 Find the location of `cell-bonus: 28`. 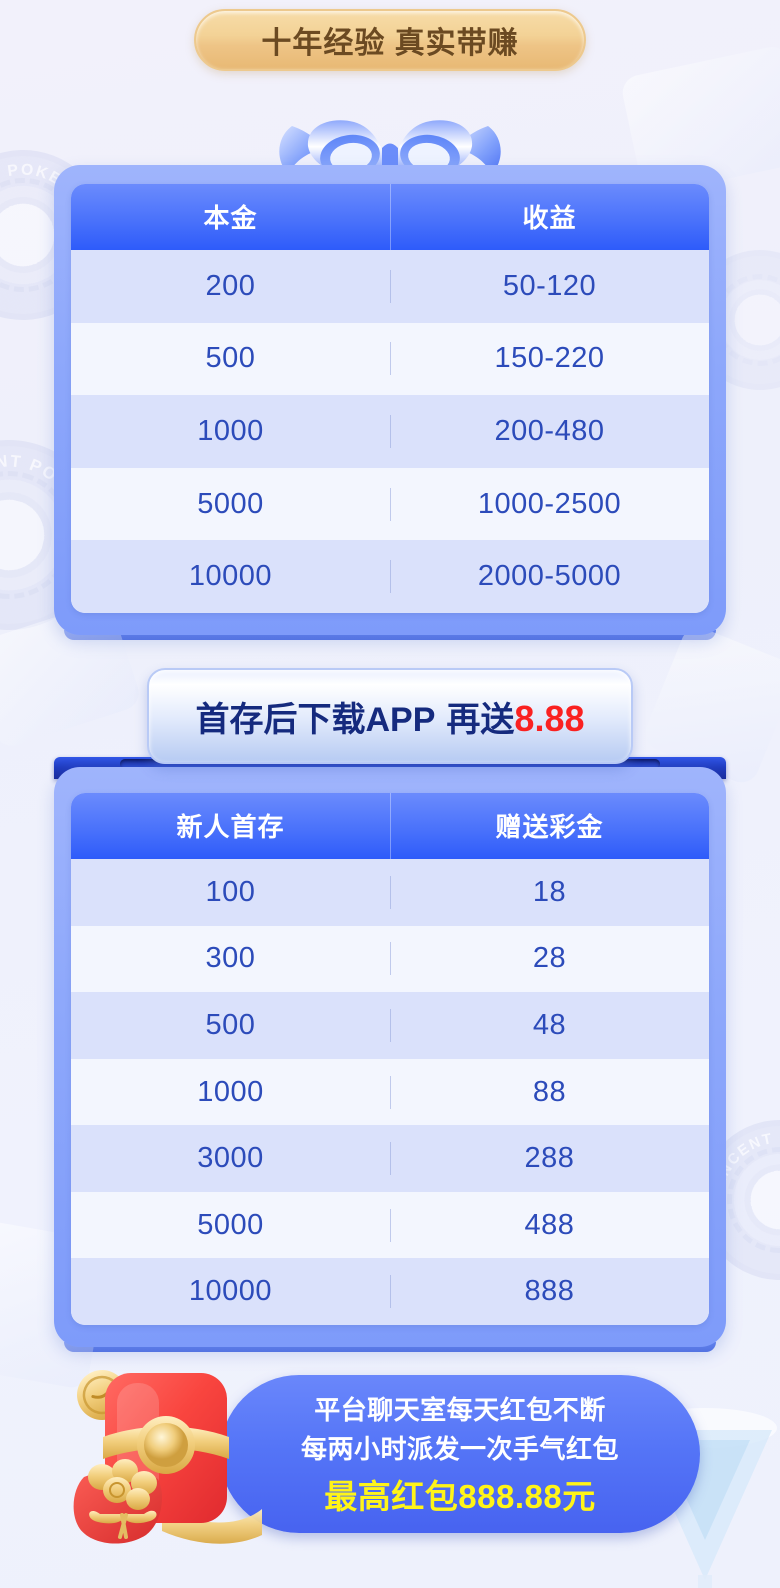

cell-bonus: 28 is located at coordinates (549, 958).